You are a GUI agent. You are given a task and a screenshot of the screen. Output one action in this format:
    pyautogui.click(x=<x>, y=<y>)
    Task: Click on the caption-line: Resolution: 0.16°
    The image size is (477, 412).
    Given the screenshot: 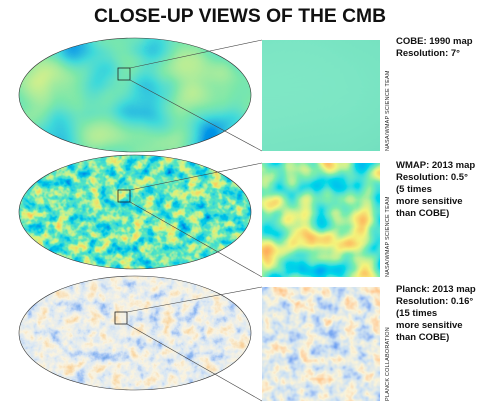 What is the action you would take?
    pyautogui.click(x=434, y=301)
    